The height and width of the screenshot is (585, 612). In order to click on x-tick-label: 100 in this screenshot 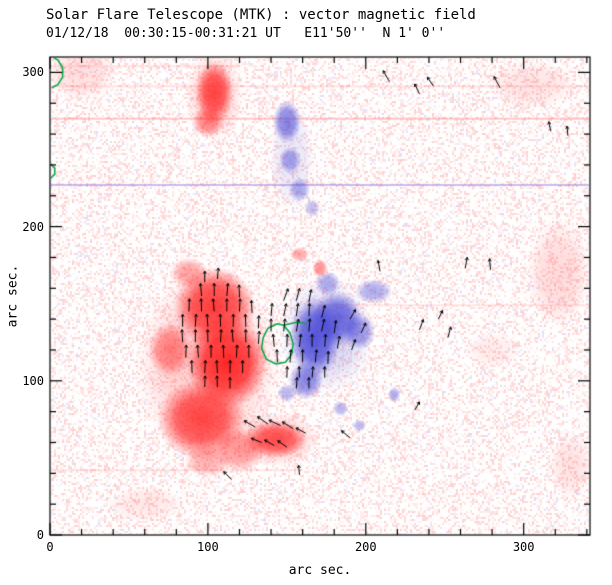, I will do `click(208, 547)`.